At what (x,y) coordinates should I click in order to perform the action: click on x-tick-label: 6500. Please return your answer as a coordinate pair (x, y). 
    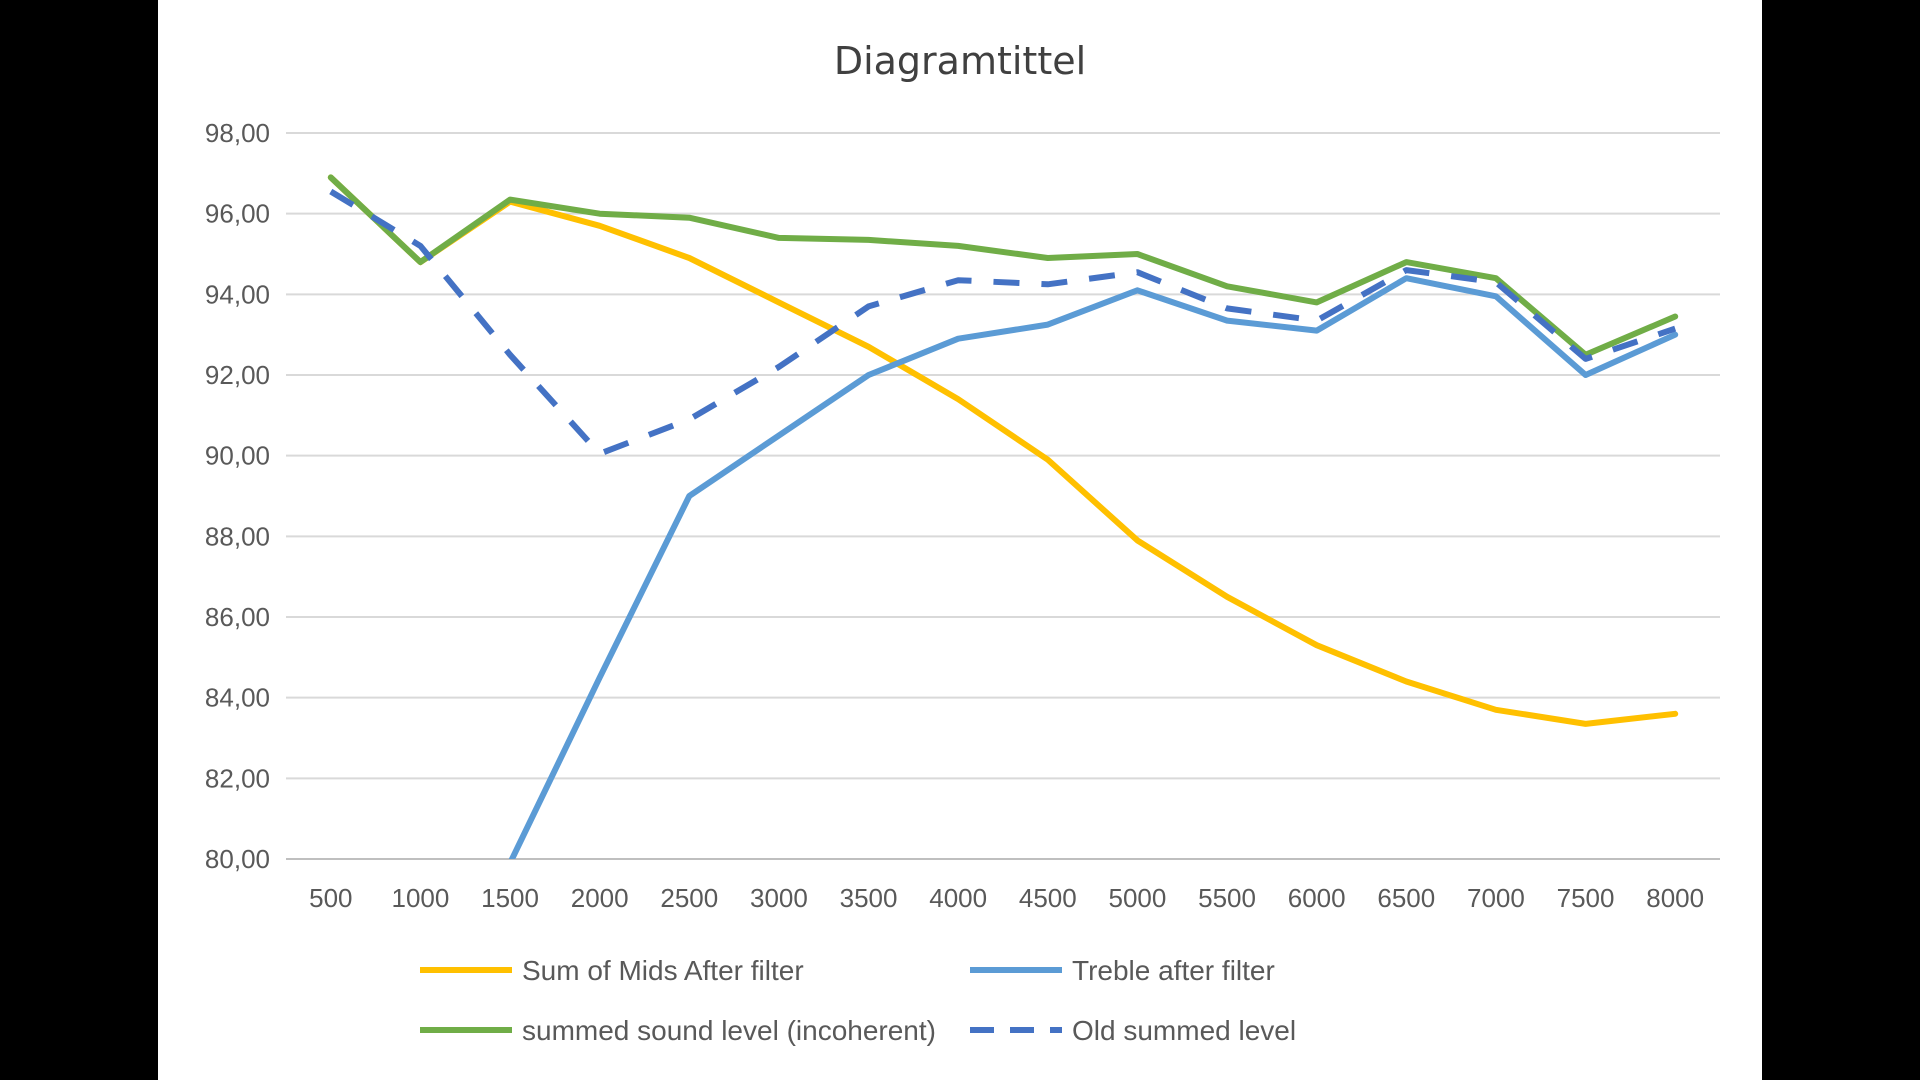
    Looking at the image, I should click on (1406, 898).